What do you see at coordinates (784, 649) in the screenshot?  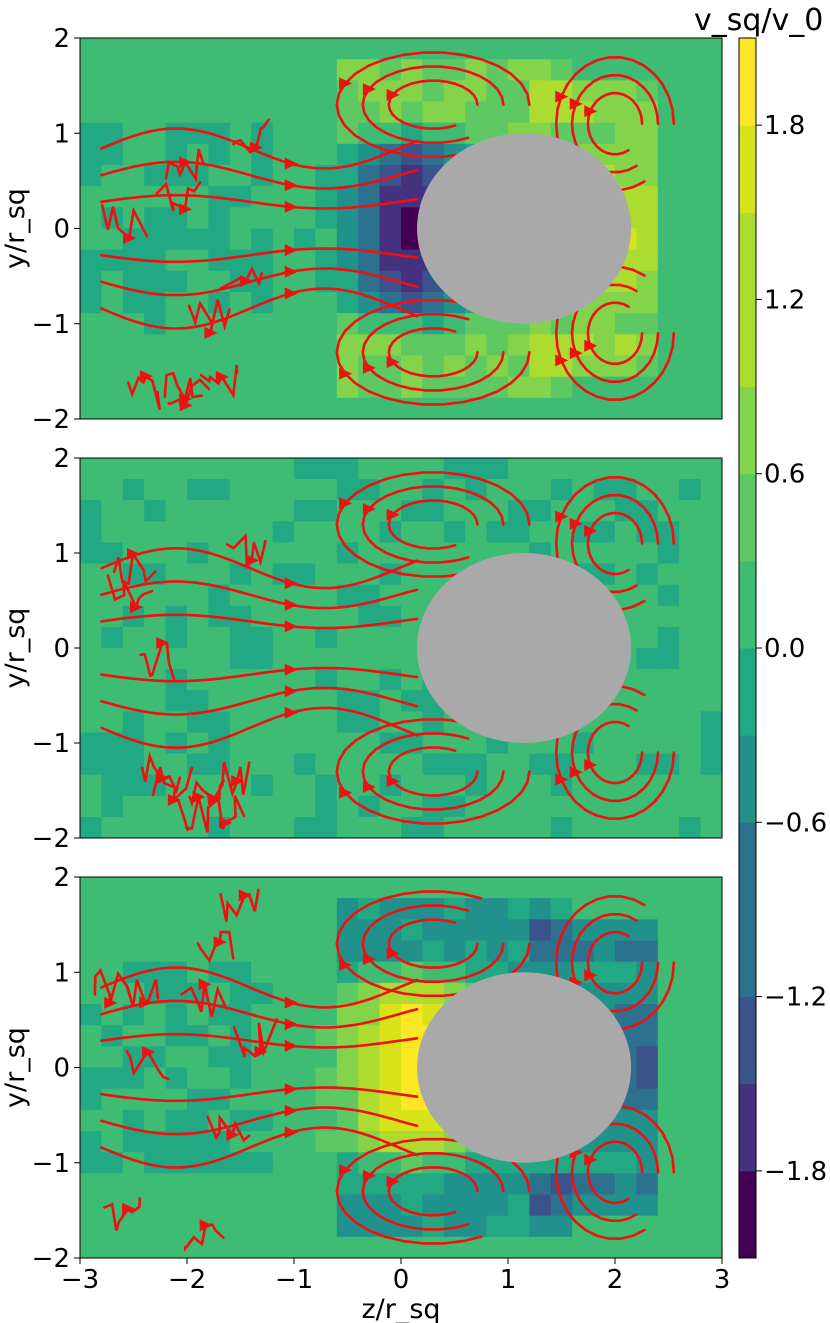 I see `colorbar-tick-label: 0.0` at bounding box center [784, 649].